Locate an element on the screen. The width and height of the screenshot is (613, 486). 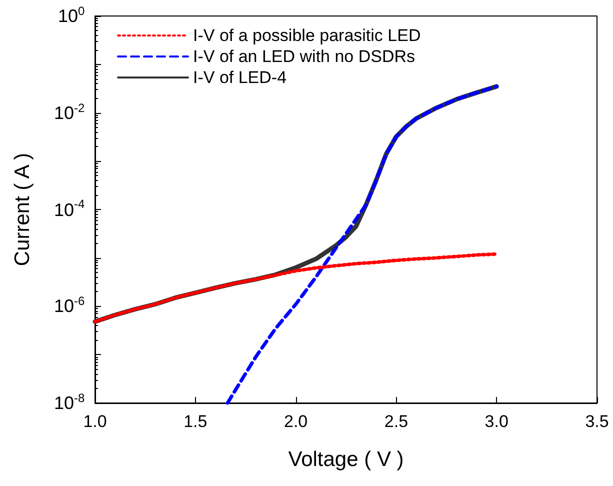
x-tick-label: 2.5 is located at coordinates (396, 421).